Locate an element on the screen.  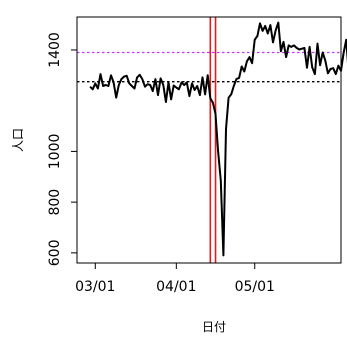
x-tick-label: 04/01 is located at coordinates (176, 287).